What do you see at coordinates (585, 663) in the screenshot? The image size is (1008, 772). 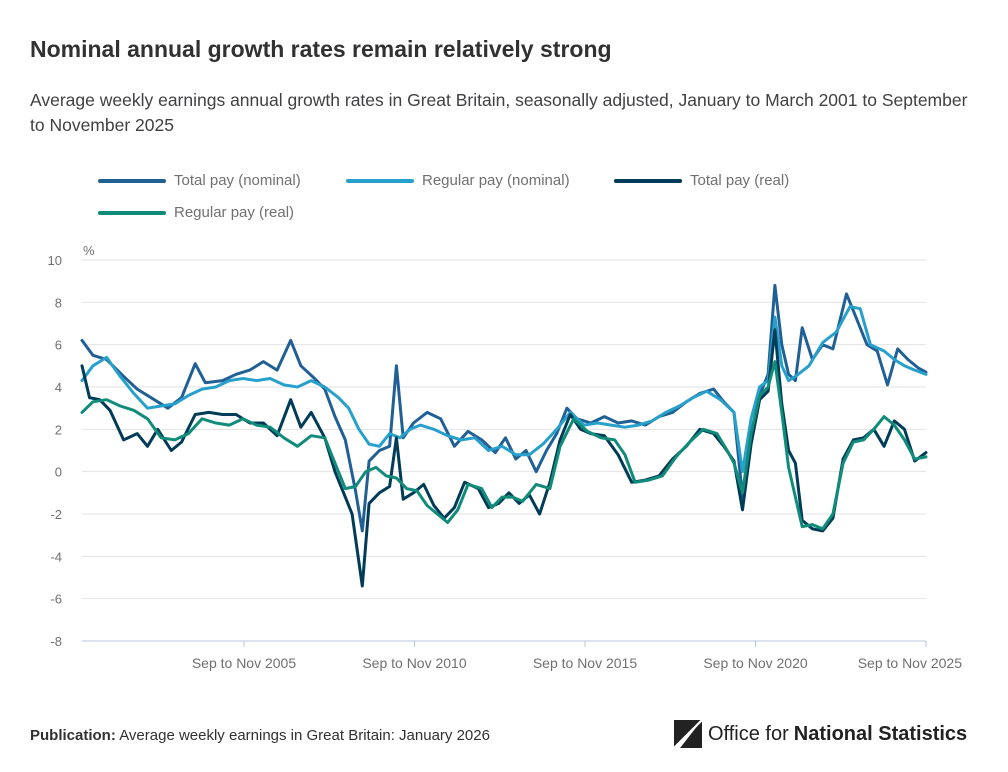 I see `x-tick-label: Sep to Nov 2015` at bounding box center [585, 663].